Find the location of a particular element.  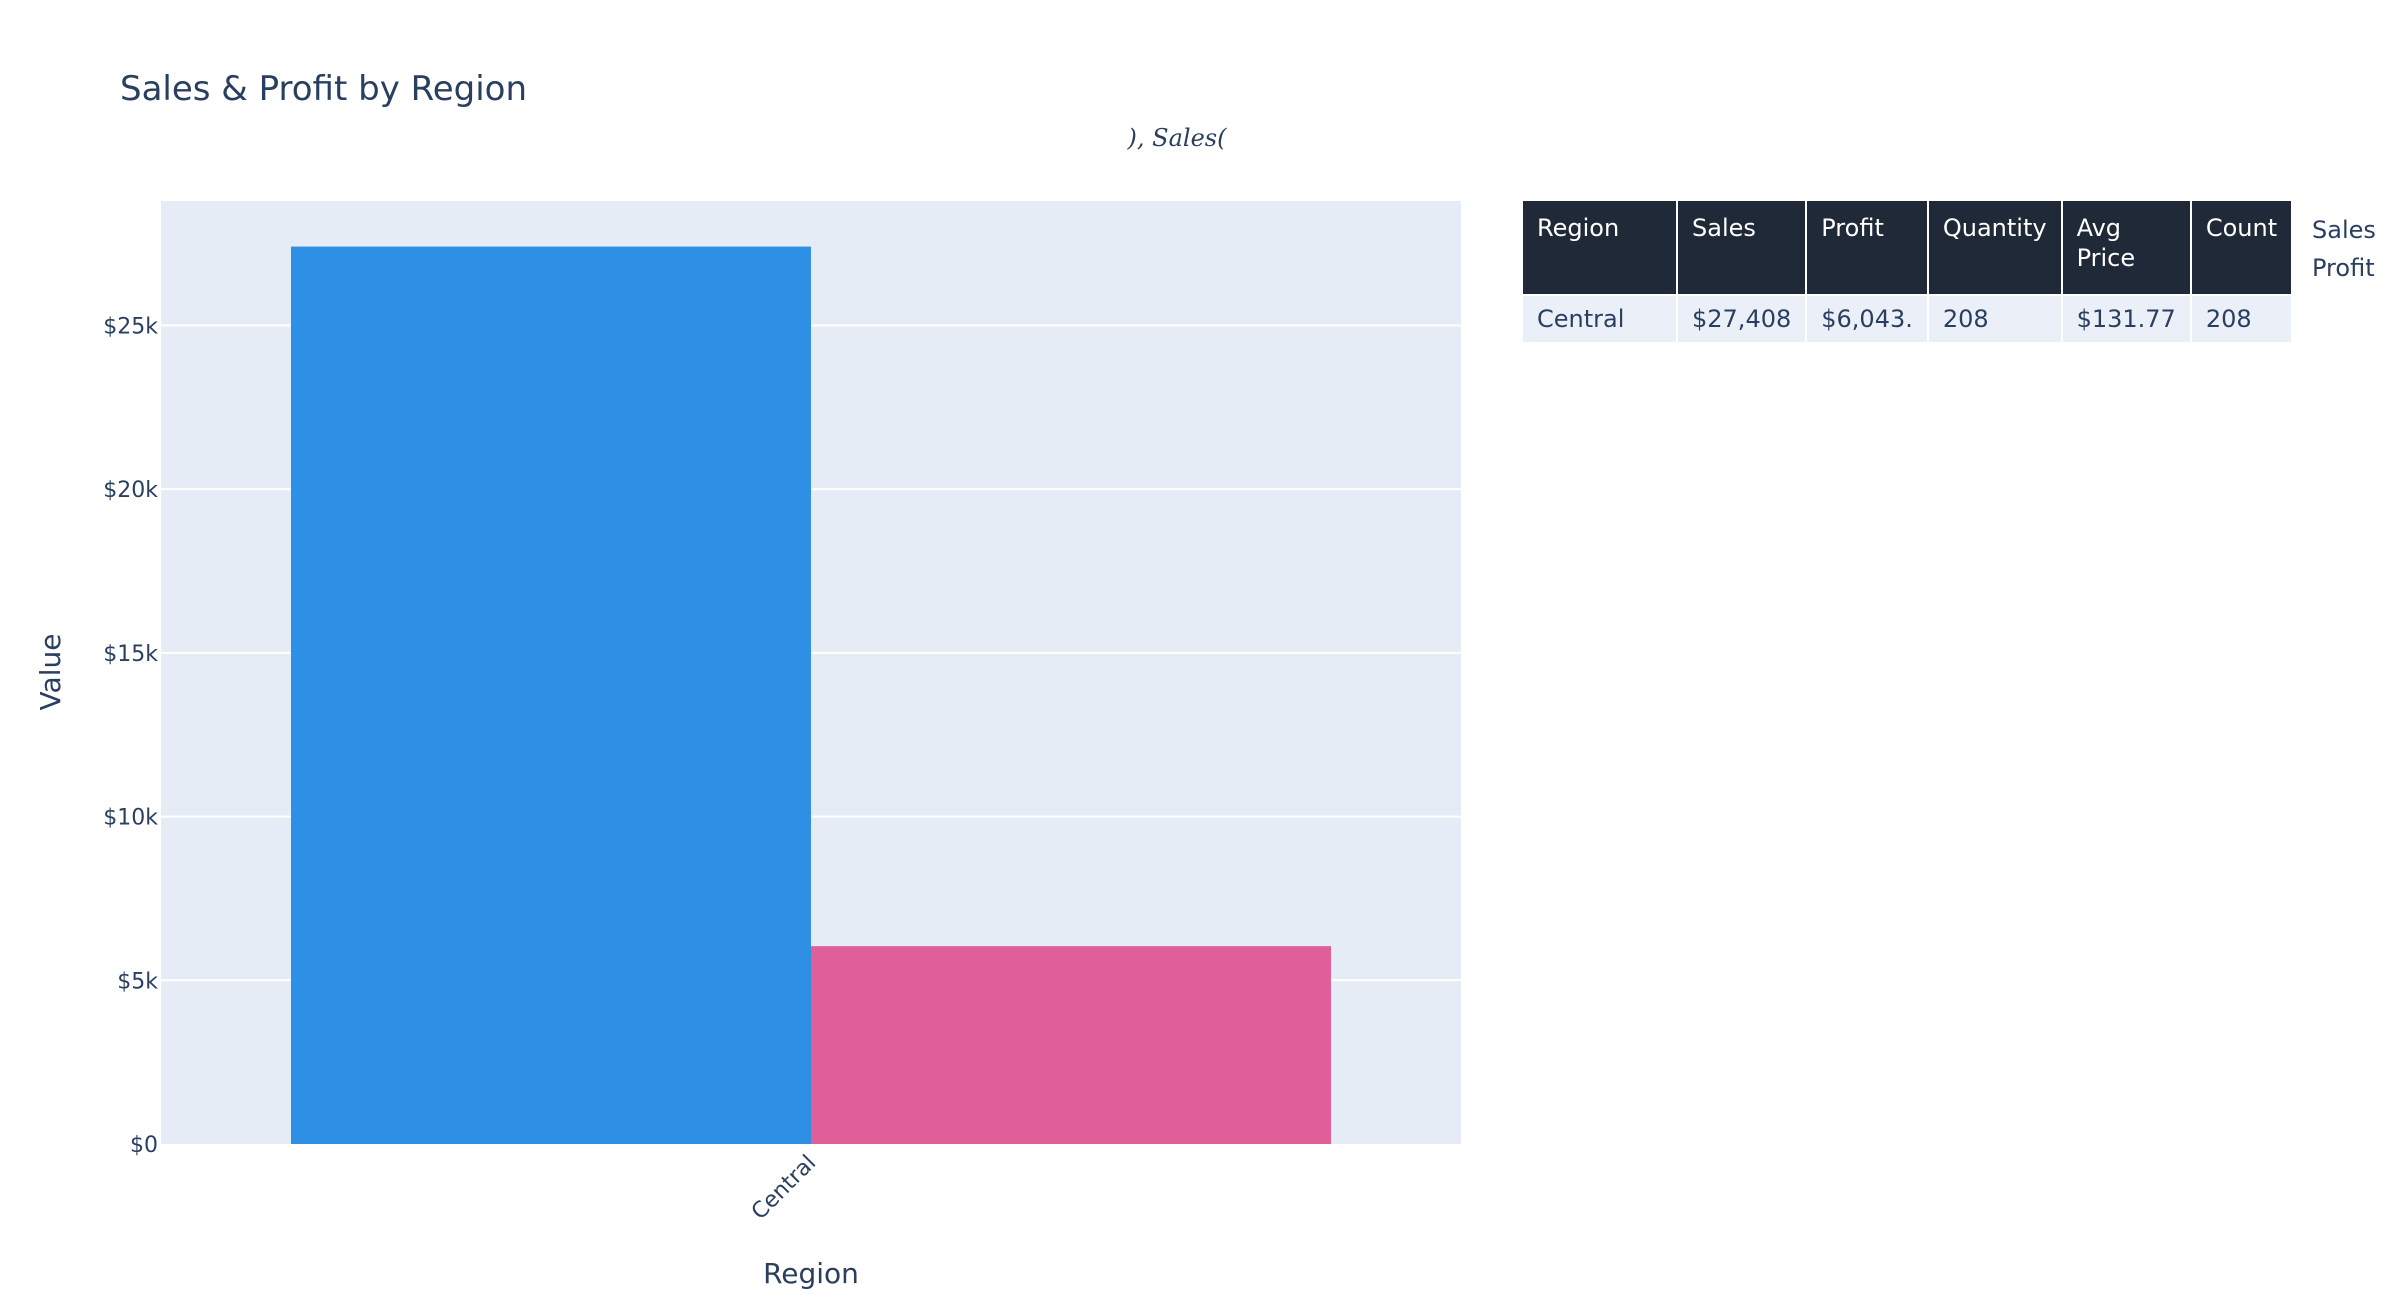

table-header-region: Region is located at coordinates (1600, 247).